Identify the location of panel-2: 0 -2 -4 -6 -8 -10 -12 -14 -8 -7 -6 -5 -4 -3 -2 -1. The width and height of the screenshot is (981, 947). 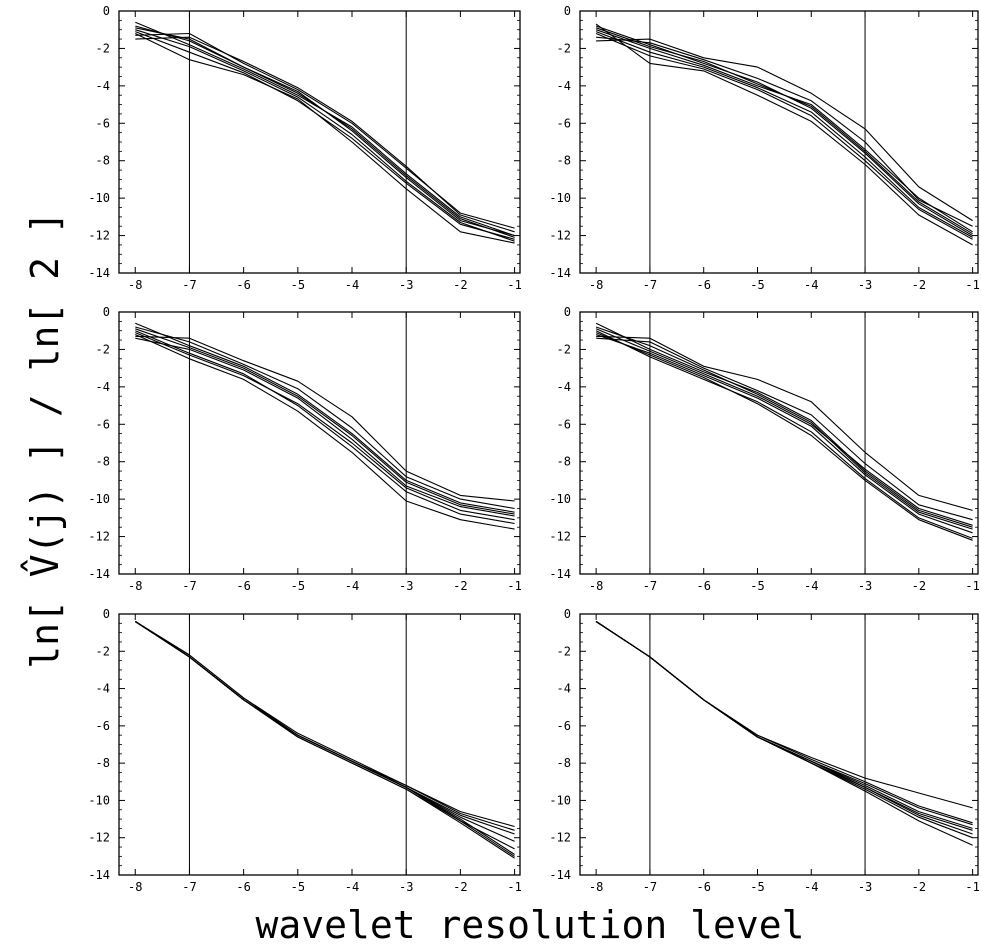
(764, 148).